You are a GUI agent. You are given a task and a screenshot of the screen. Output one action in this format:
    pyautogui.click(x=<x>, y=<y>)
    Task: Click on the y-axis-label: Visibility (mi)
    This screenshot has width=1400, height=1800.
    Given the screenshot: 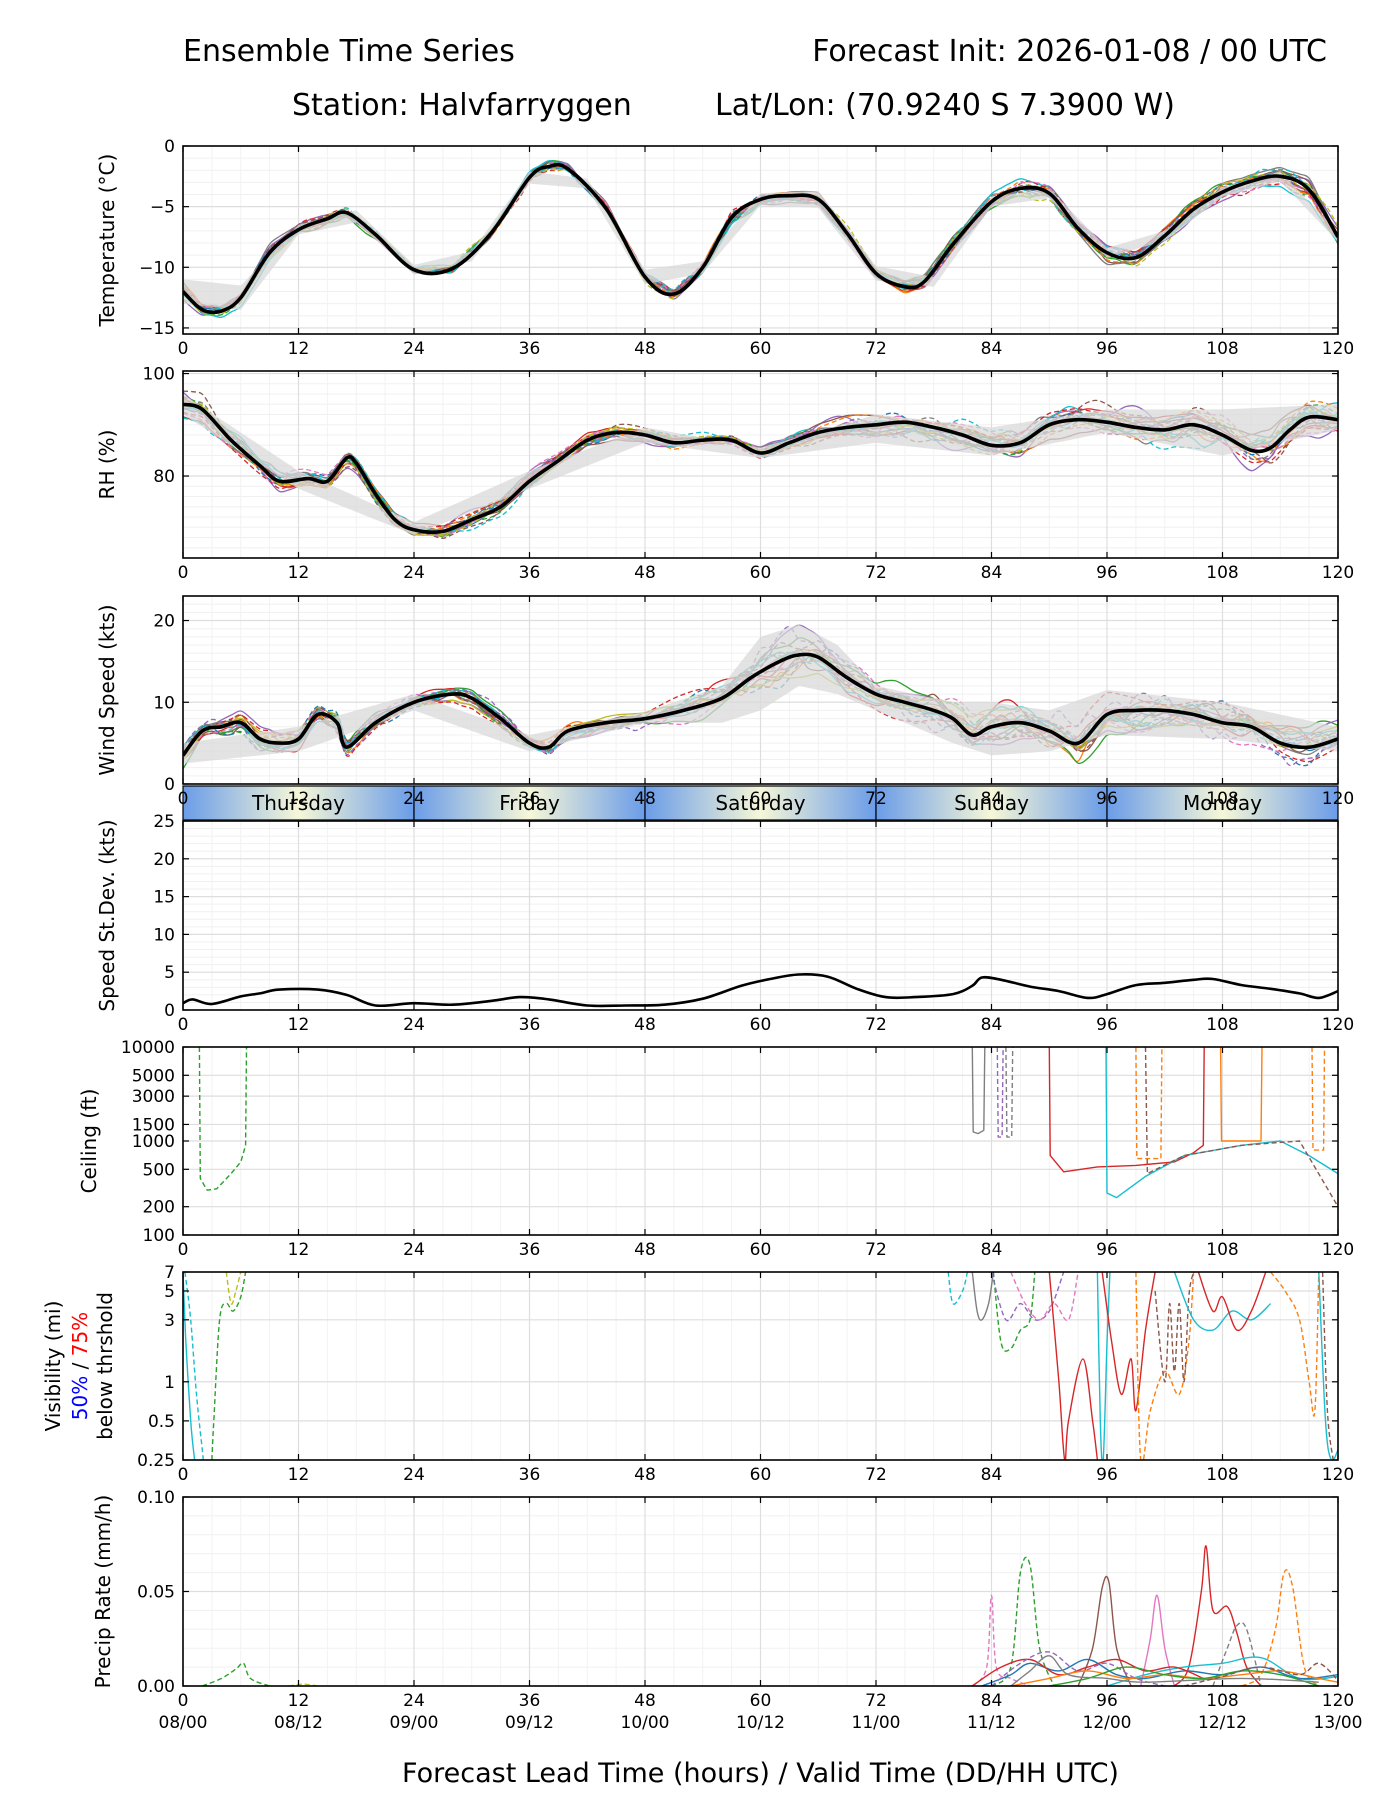 What is the action you would take?
    pyautogui.click(x=53, y=1366)
    